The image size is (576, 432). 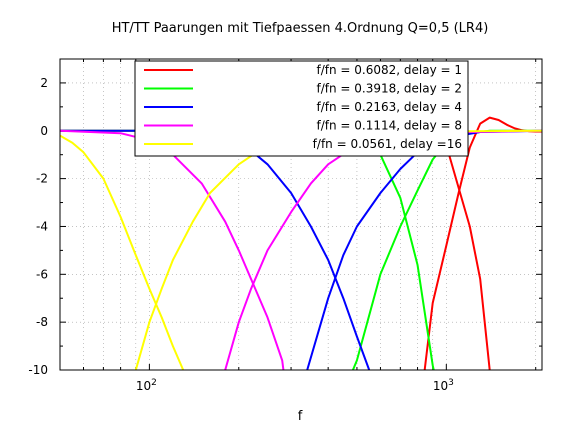 What do you see at coordinates (389, 126) in the screenshot?
I see `legend-label: f/fn = 0.1114, delay = 8` at bounding box center [389, 126].